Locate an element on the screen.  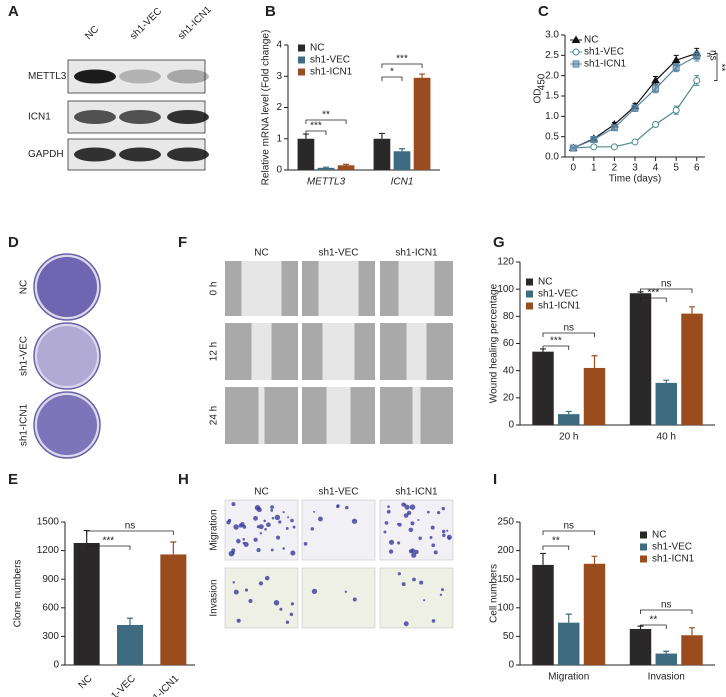
x-tick-label: 5 is located at coordinates (676, 168).